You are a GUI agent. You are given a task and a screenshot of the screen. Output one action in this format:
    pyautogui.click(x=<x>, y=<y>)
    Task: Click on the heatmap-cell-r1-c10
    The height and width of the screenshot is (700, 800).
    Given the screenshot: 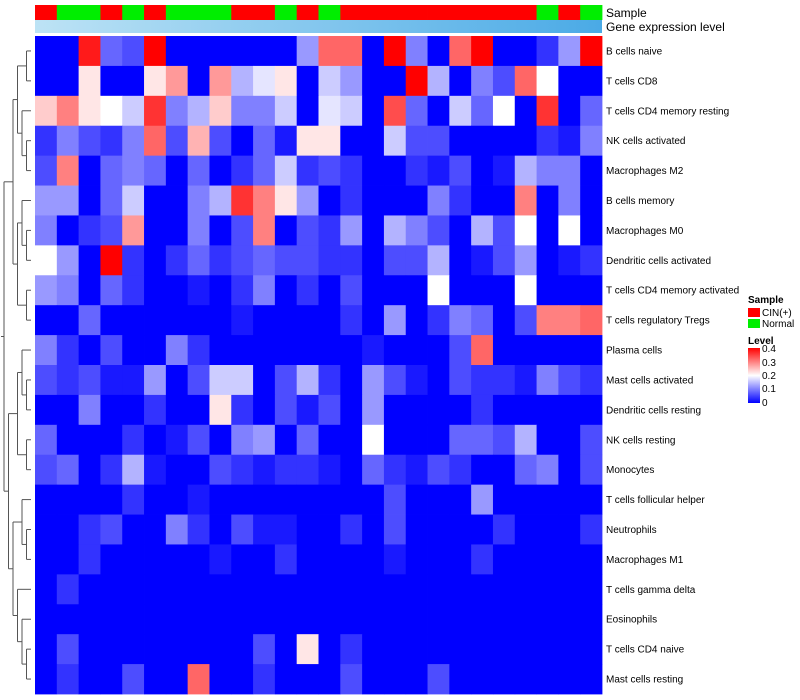 What is the action you would take?
    pyautogui.click(x=264, y=81)
    